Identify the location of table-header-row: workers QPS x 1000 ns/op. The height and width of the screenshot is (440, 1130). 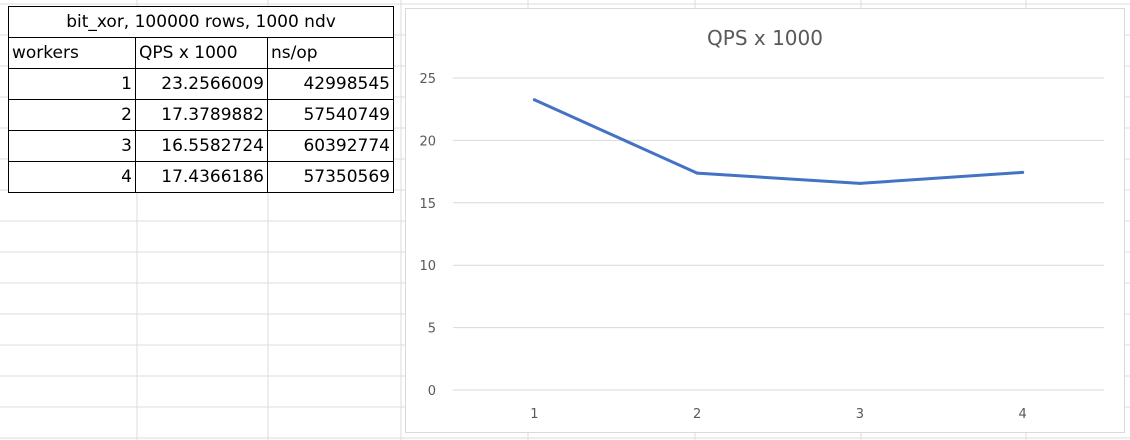
(201, 53).